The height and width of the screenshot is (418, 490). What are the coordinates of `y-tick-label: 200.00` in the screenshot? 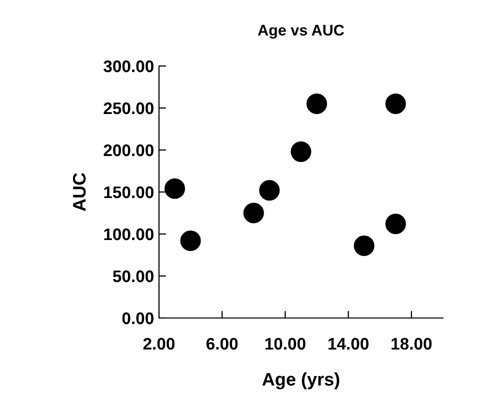 It's located at (129, 150).